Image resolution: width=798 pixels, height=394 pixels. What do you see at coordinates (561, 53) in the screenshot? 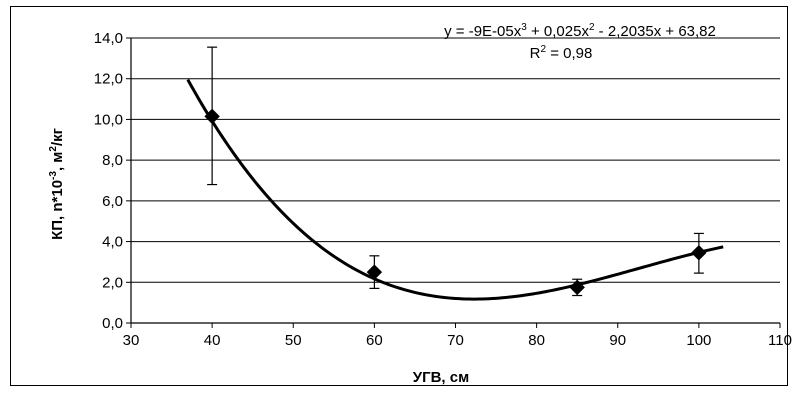
I see `trendline-r2: R2 = 0,98` at bounding box center [561, 53].